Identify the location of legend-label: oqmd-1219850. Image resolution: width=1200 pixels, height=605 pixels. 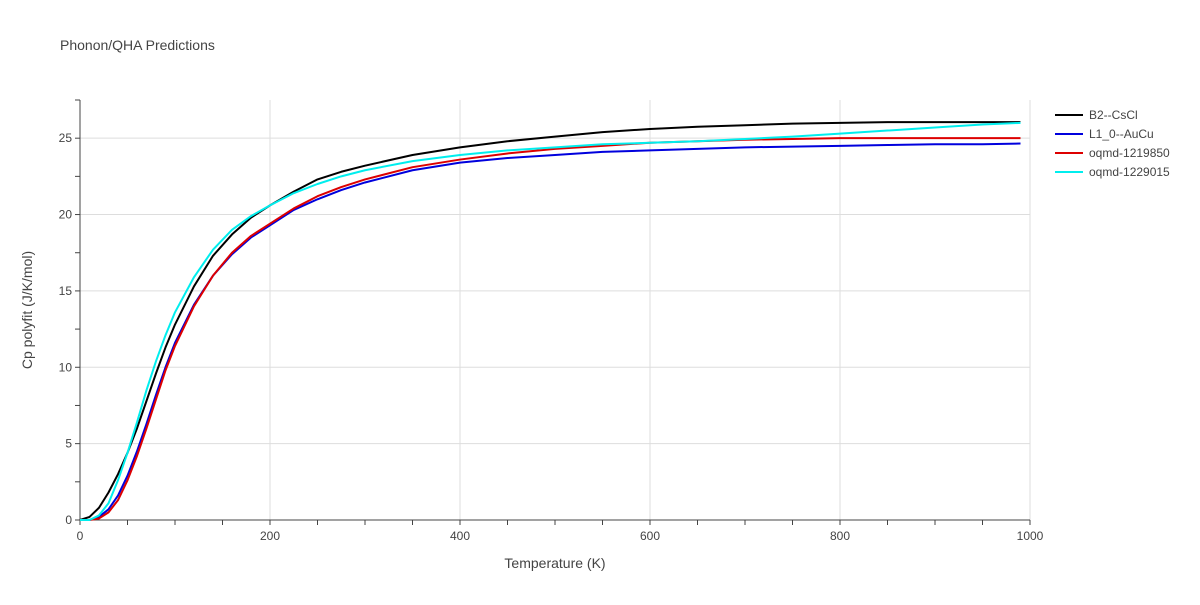
(1129, 153).